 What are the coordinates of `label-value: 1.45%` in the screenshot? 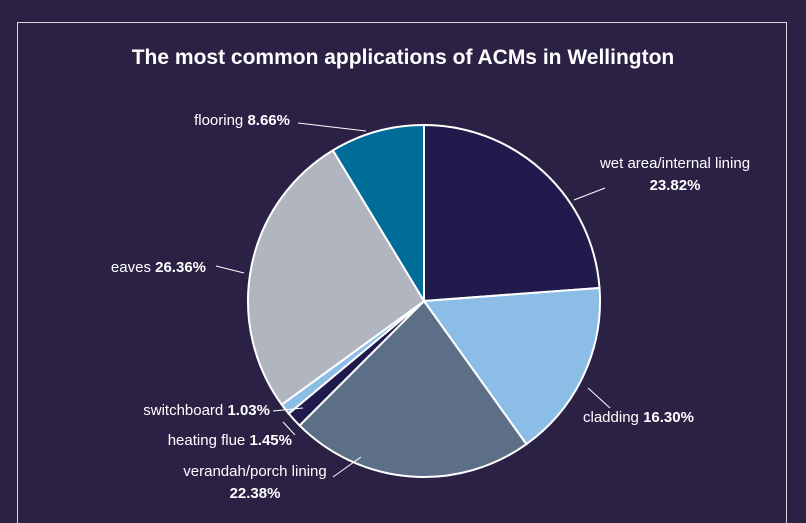 It's located at (270, 440).